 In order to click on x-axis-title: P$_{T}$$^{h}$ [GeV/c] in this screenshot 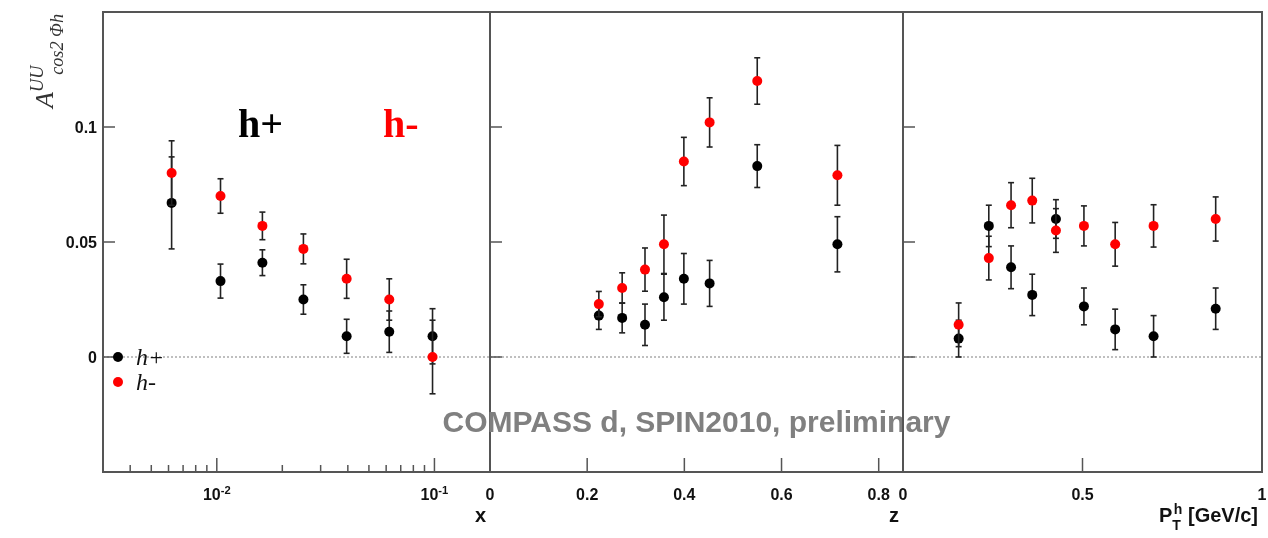, I will do `click(1208, 517)`.